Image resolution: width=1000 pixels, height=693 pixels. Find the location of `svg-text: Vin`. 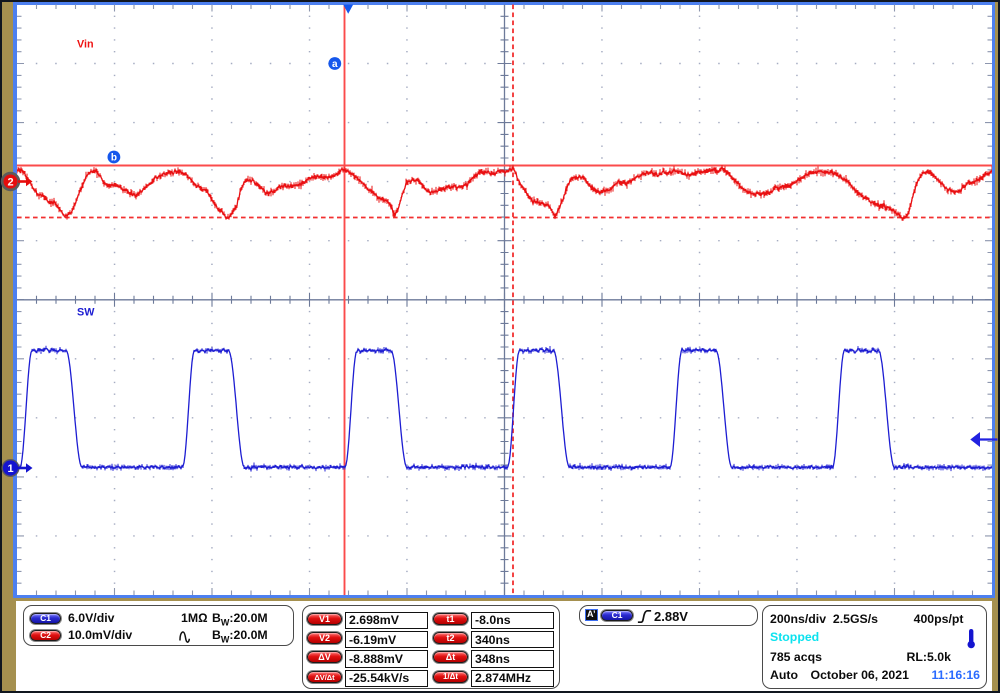

svg-text: Vin is located at coordinates (85, 45).